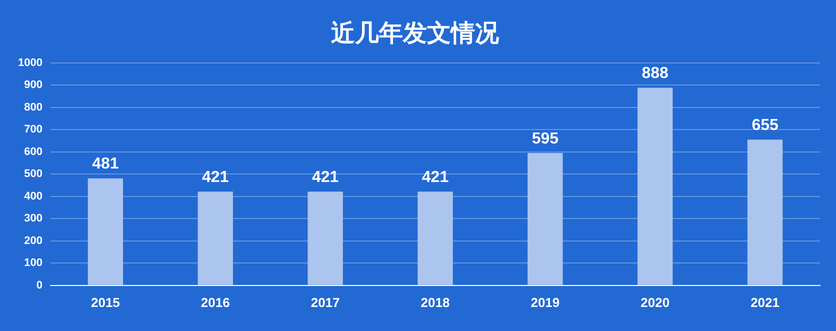  I want to click on x-tick-label: 2016, so click(215, 302).